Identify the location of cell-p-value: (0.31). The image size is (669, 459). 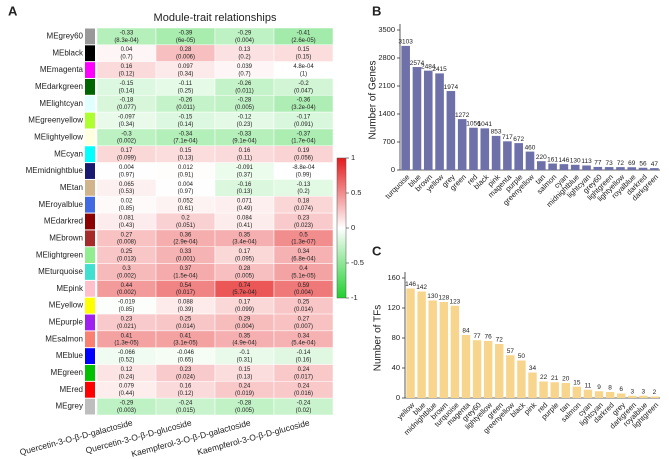
(245, 360).